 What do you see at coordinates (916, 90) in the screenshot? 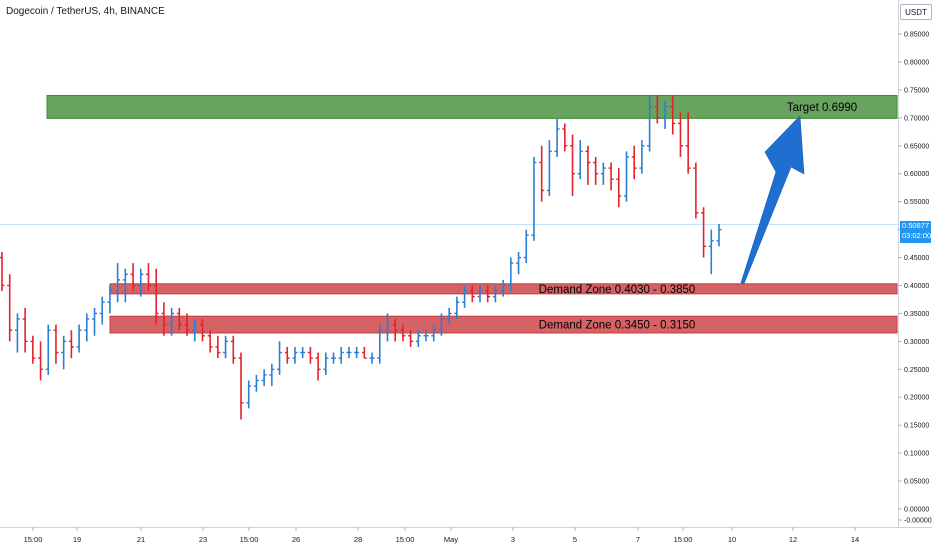
I see `y-tick-label: 0.75000` at bounding box center [916, 90].